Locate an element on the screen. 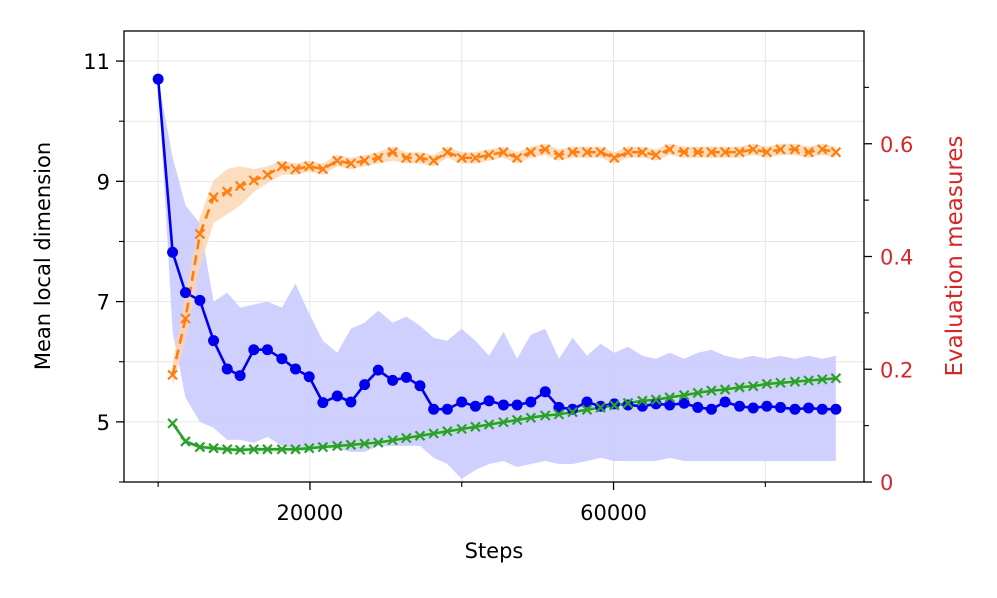  right-y-axis-title: Evaluation measures is located at coordinates (955, 256).